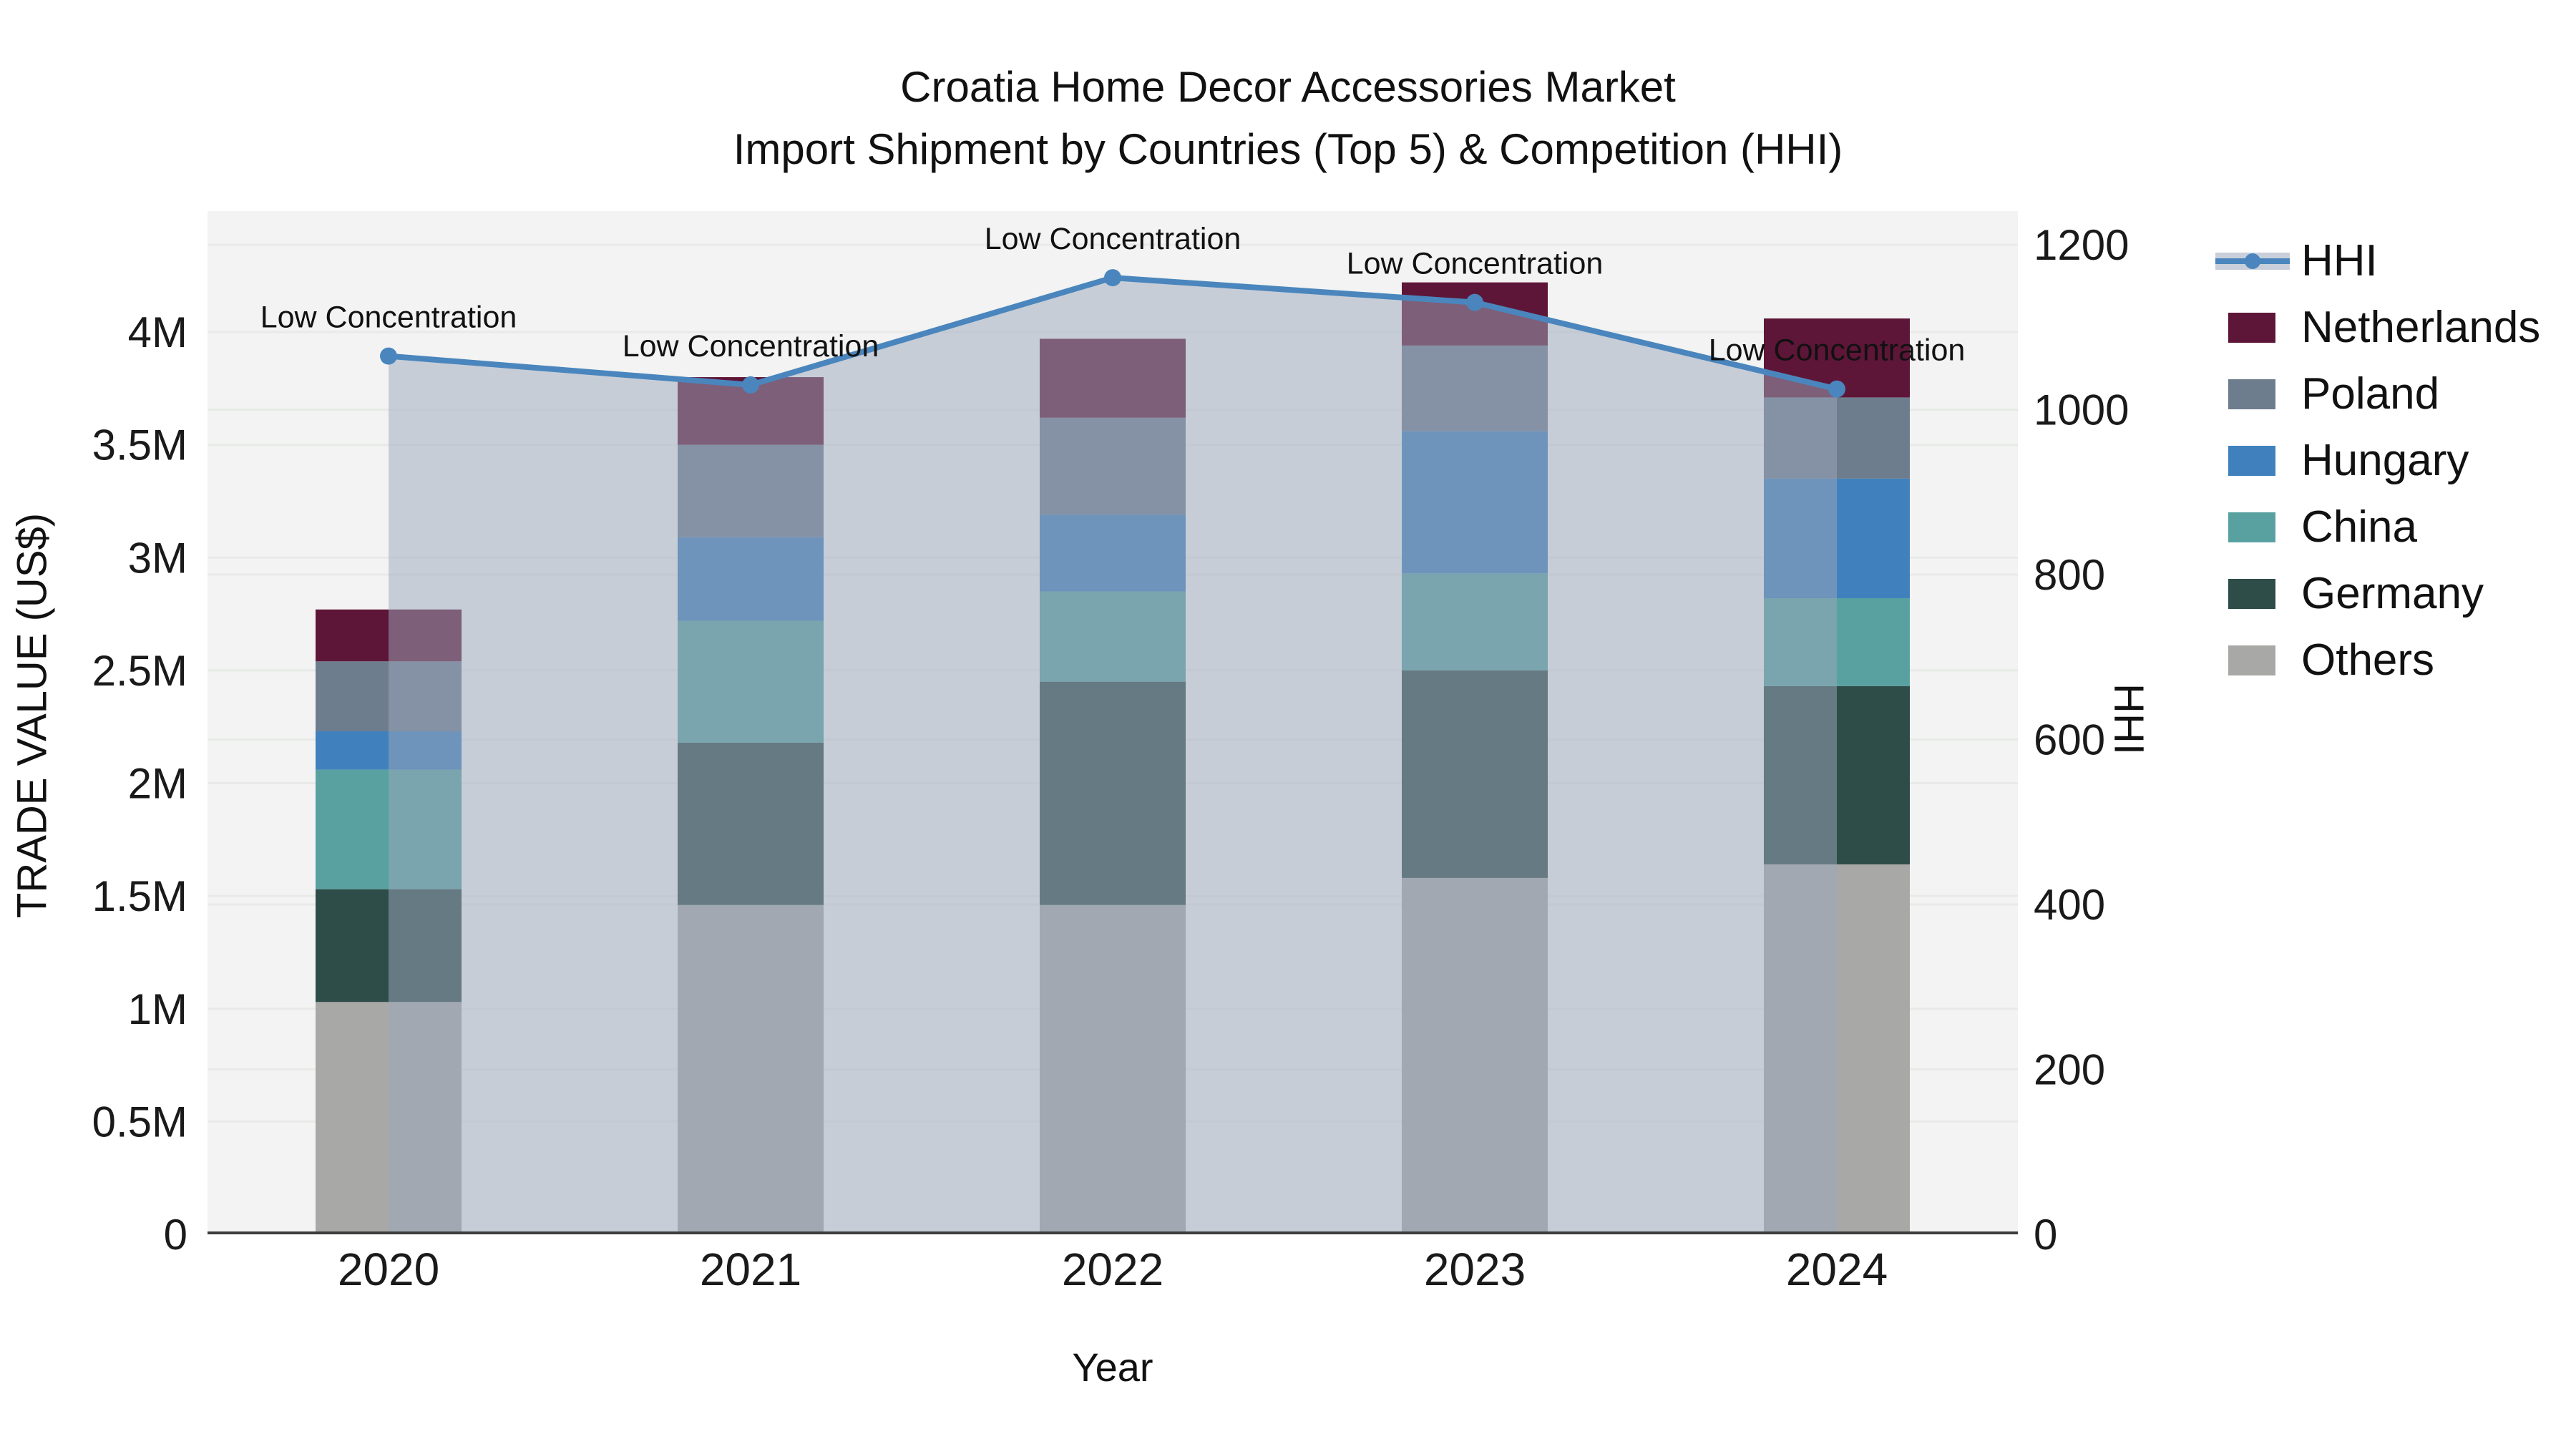 Image resolution: width=2576 pixels, height=1449 pixels. I want to click on legend-item-others: Others, so click(2377, 660).